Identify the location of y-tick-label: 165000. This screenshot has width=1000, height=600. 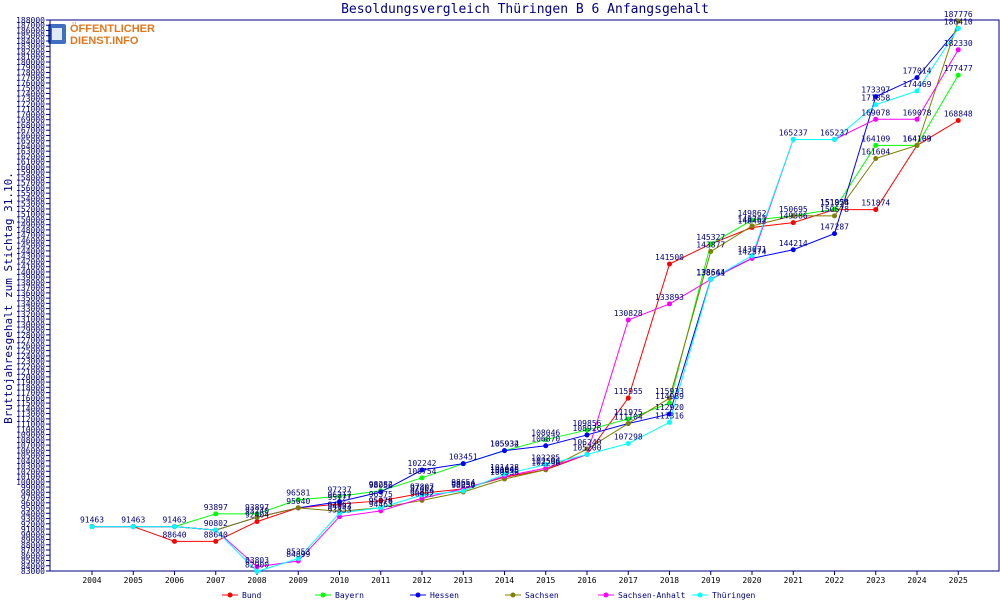
(30, 141).